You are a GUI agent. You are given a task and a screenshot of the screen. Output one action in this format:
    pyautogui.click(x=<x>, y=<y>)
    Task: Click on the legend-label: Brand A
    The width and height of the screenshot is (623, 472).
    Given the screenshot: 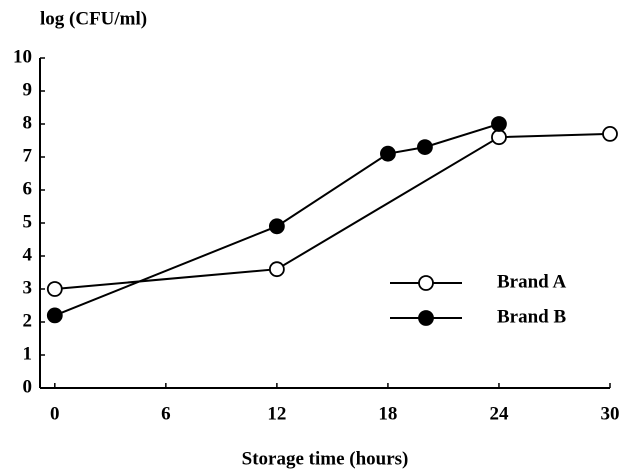 What is the action you would take?
    pyautogui.click(x=531, y=281)
    